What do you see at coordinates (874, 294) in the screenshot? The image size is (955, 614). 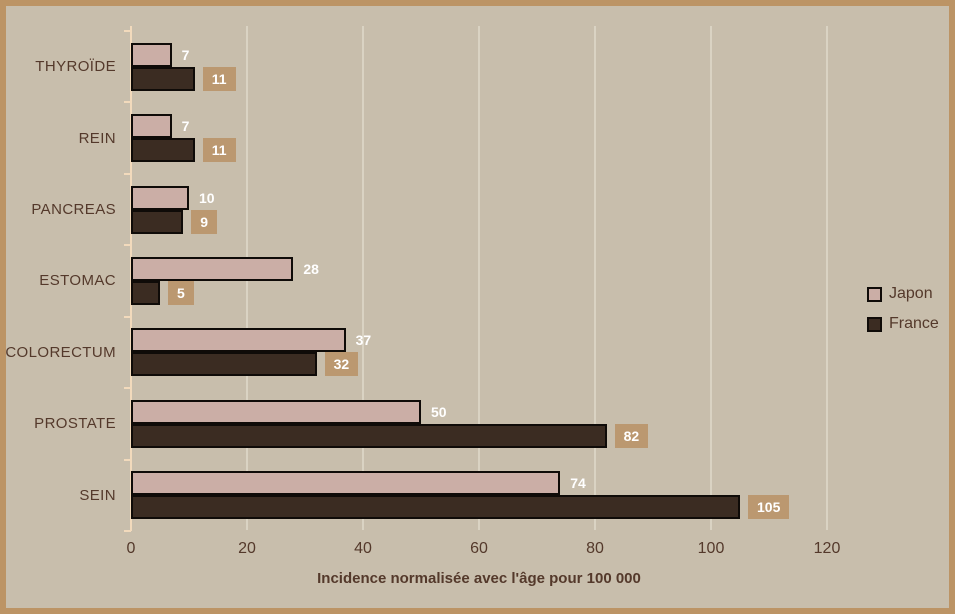 I see `japon-swatch-icon` at bounding box center [874, 294].